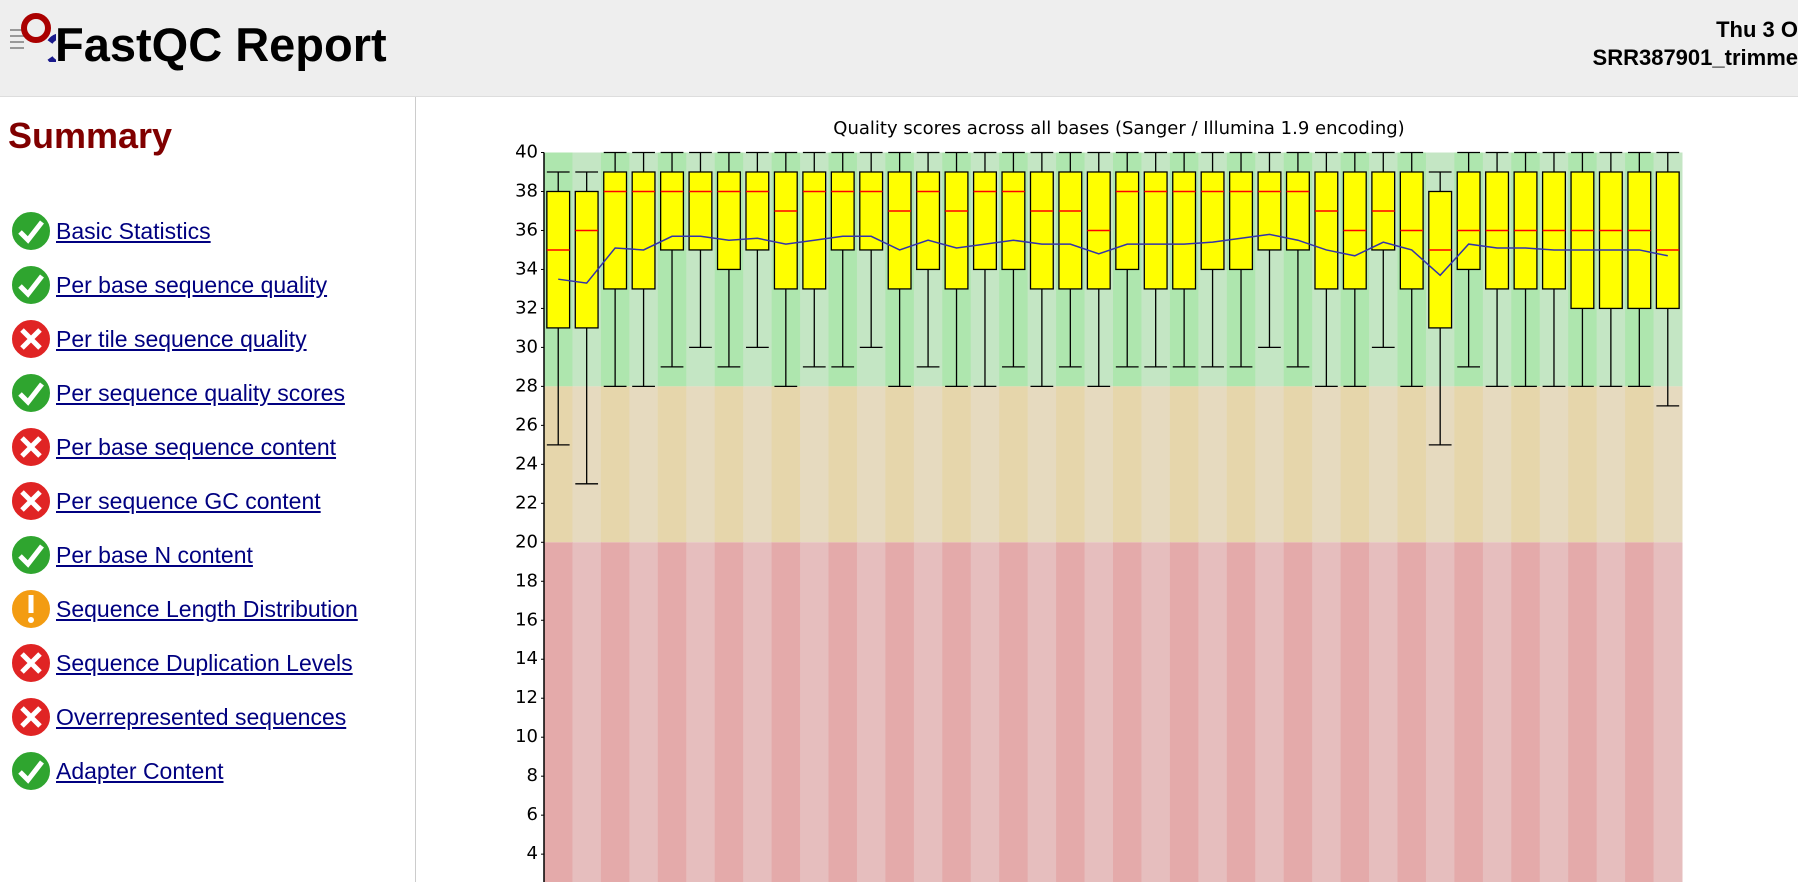 The width and height of the screenshot is (1798, 882). What do you see at coordinates (1695, 57) in the screenshot?
I see `file-name: SRR387901_trimme` at bounding box center [1695, 57].